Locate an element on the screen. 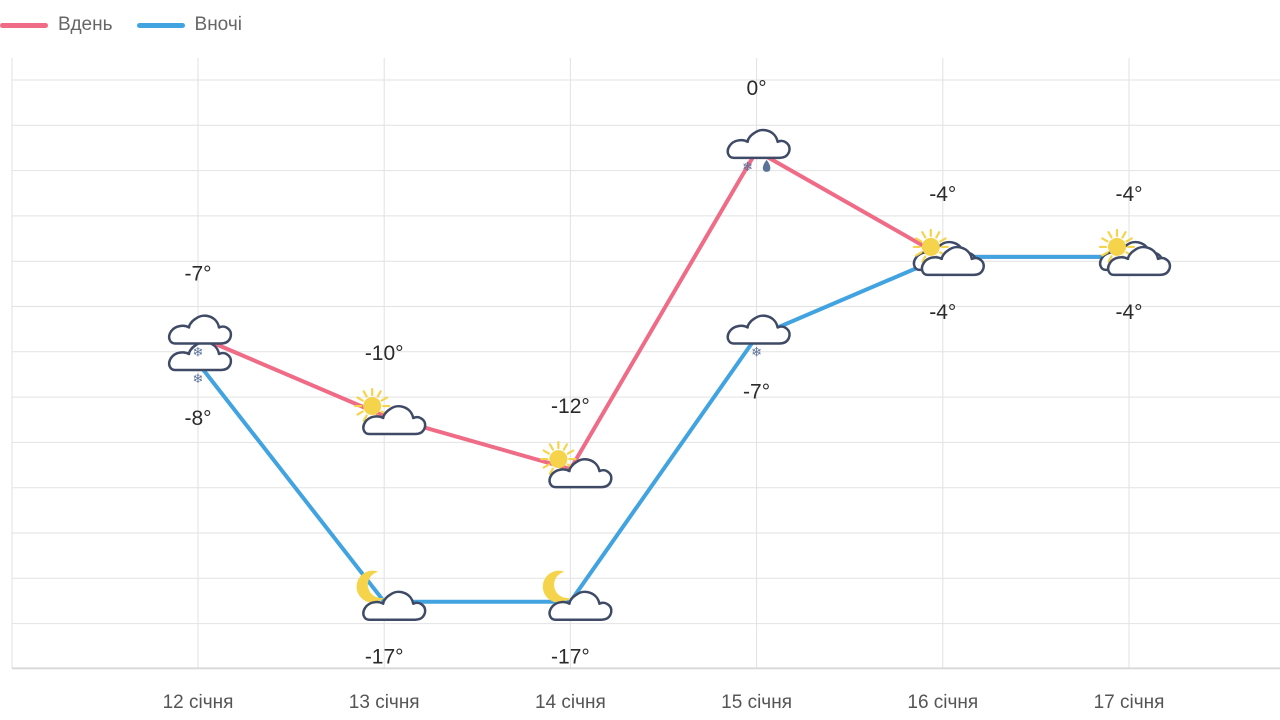 This screenshot has height=720, width=1280. data-label-night: -8° is located at coordinates (197, 418).